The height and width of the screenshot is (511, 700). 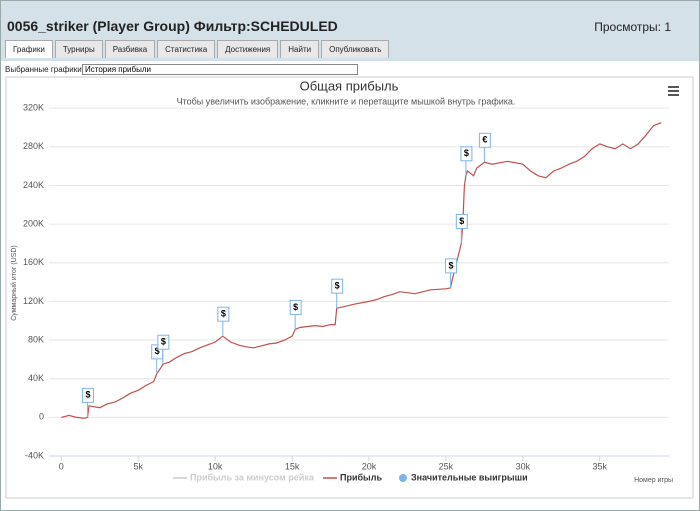 What do you see at coordinates (403, 478) in the screenshot?
I see `legend-symbol` at bounding box center [403, 478].